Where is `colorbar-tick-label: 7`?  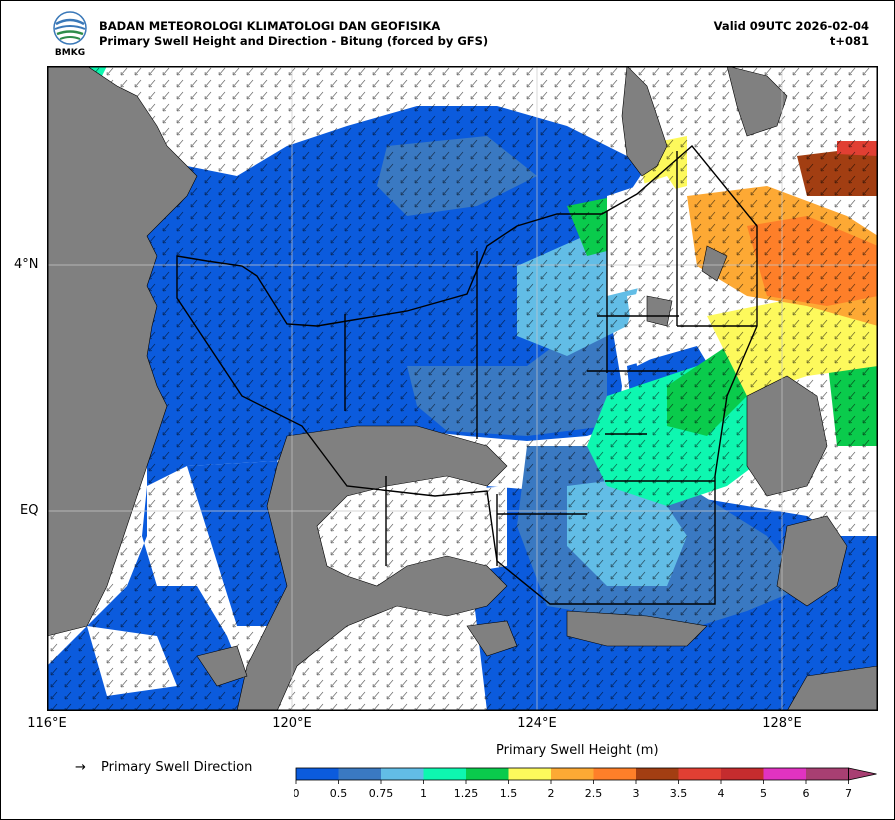
colorbar-tick-label: 7 is located at coordinates (848, 793).